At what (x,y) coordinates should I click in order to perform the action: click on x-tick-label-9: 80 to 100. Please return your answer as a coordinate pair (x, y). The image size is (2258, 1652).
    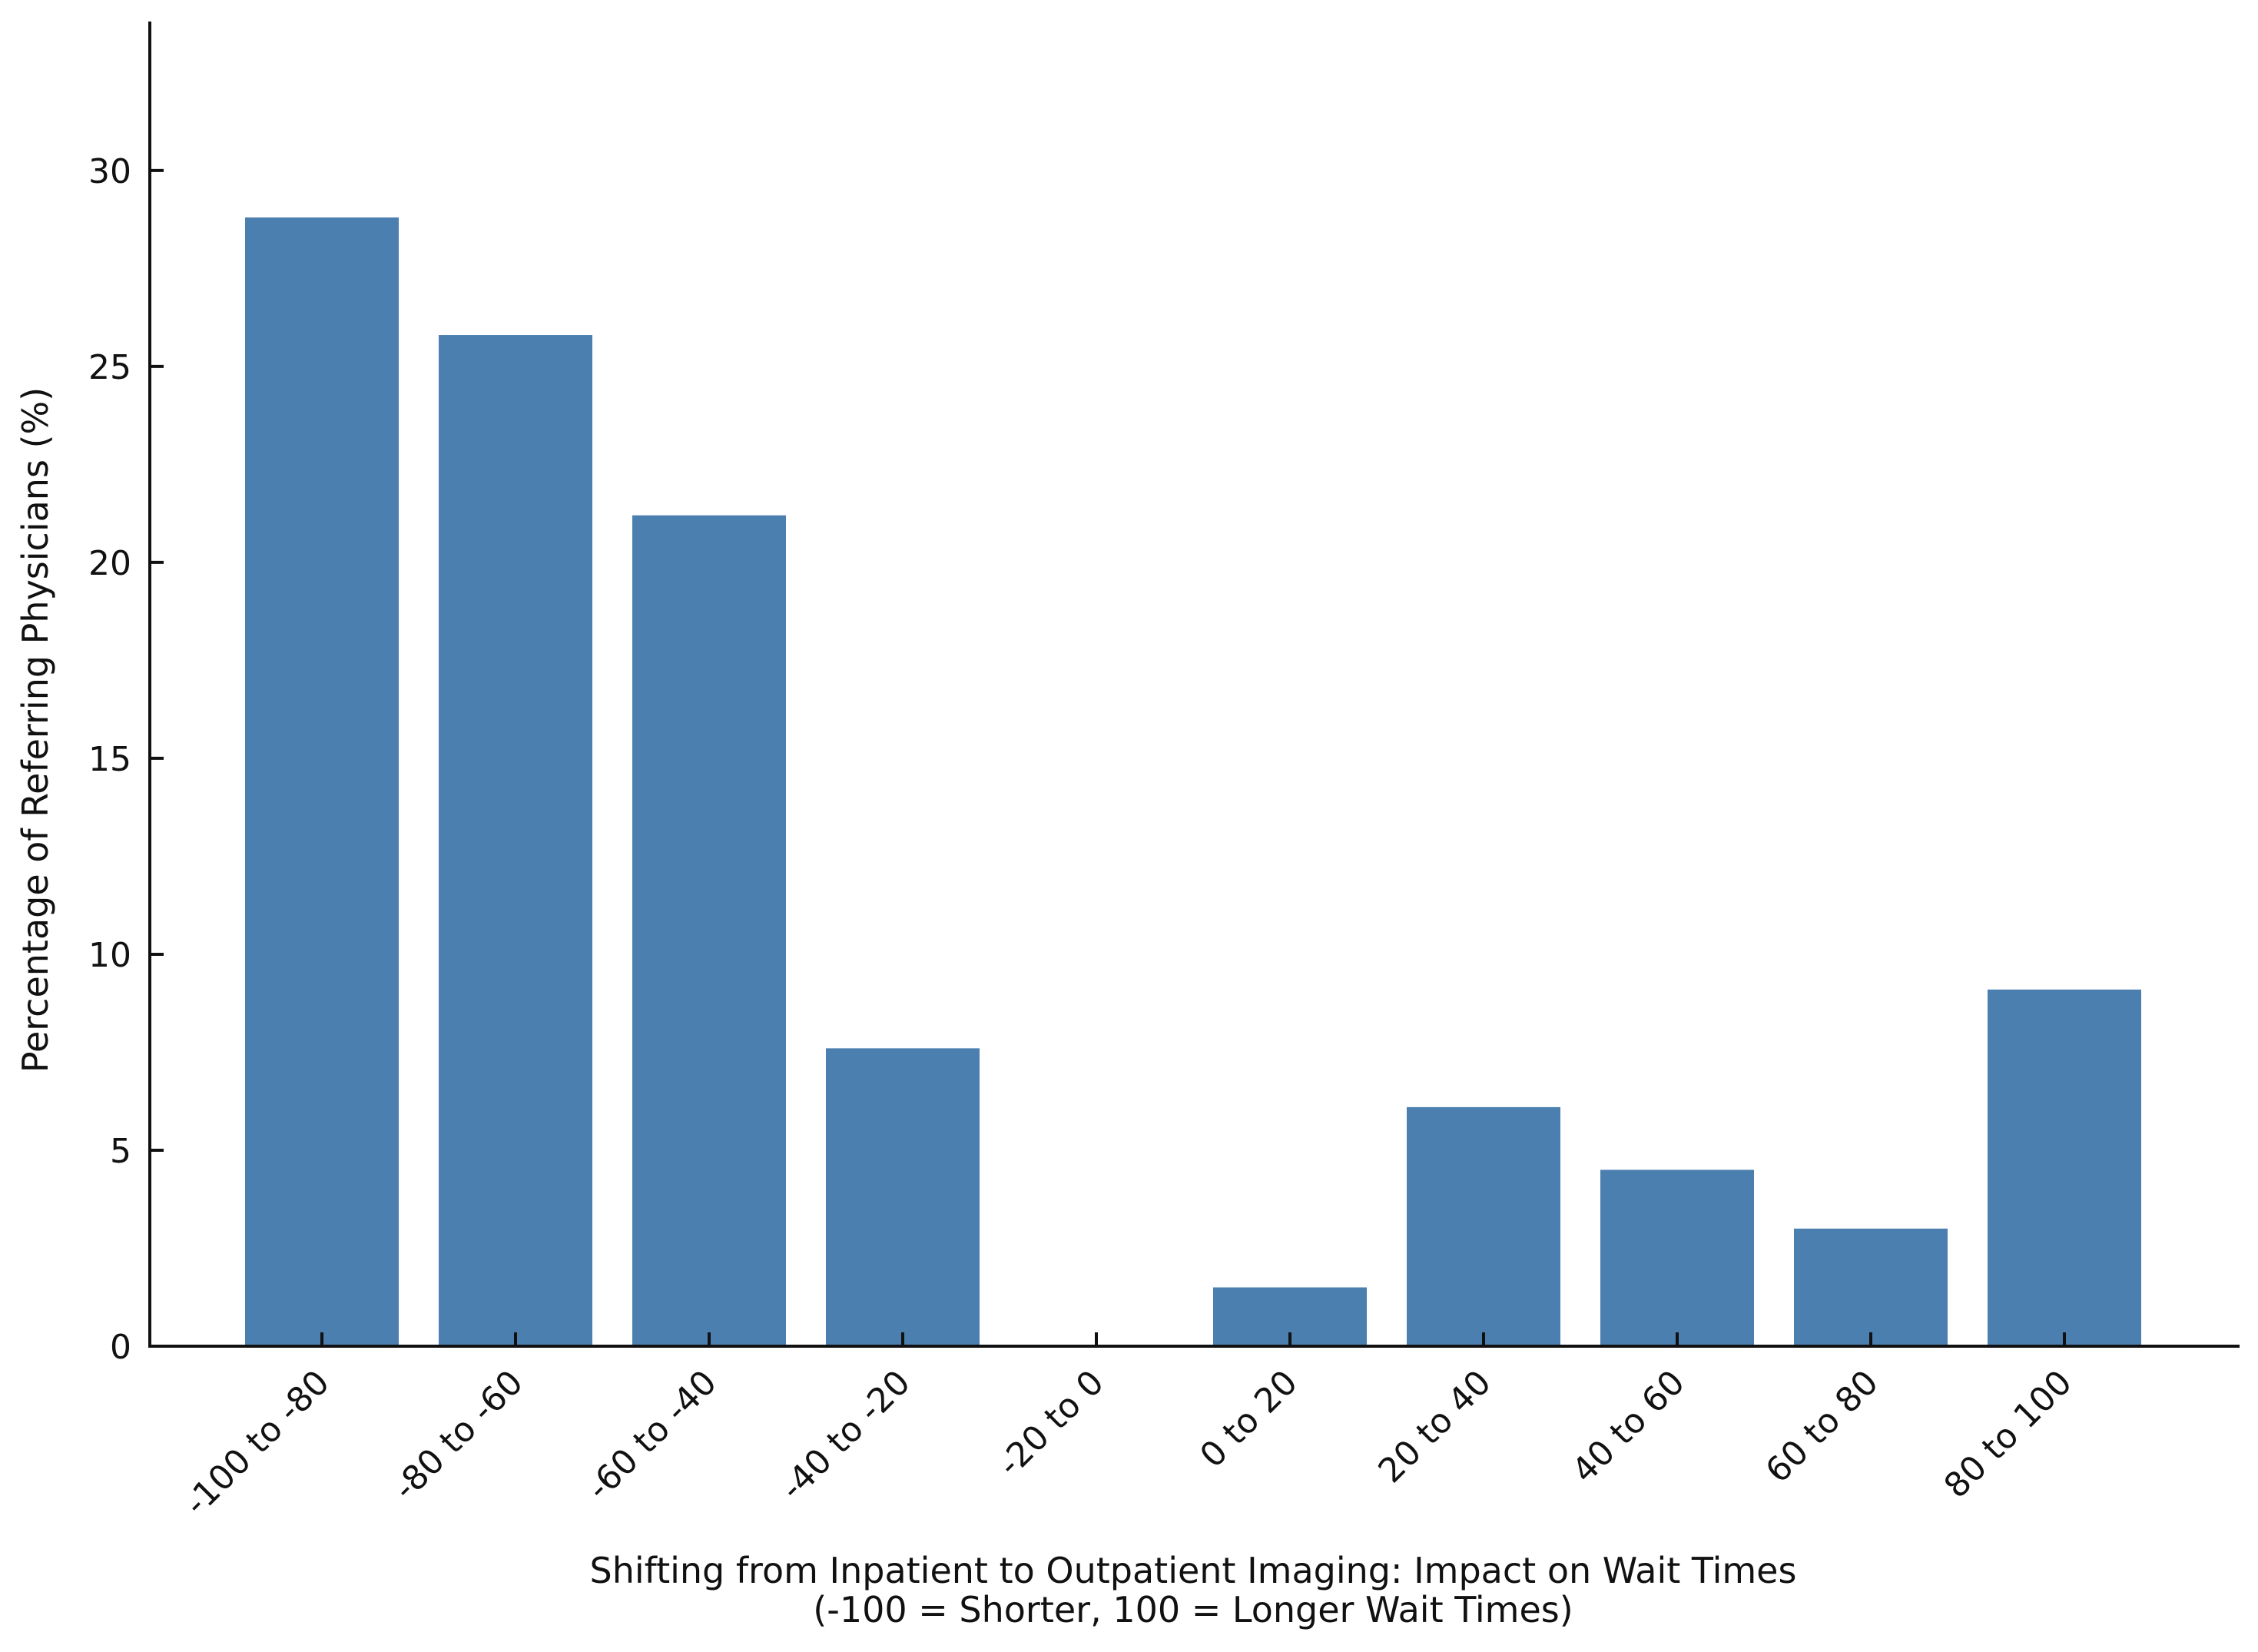
    Looking at the image, I should click on (2008, 1434).